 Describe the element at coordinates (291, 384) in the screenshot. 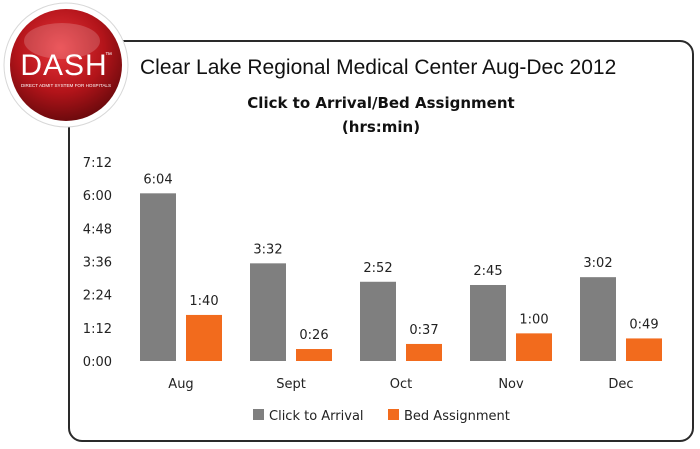

I see `x-category-label: Sept` at that location.